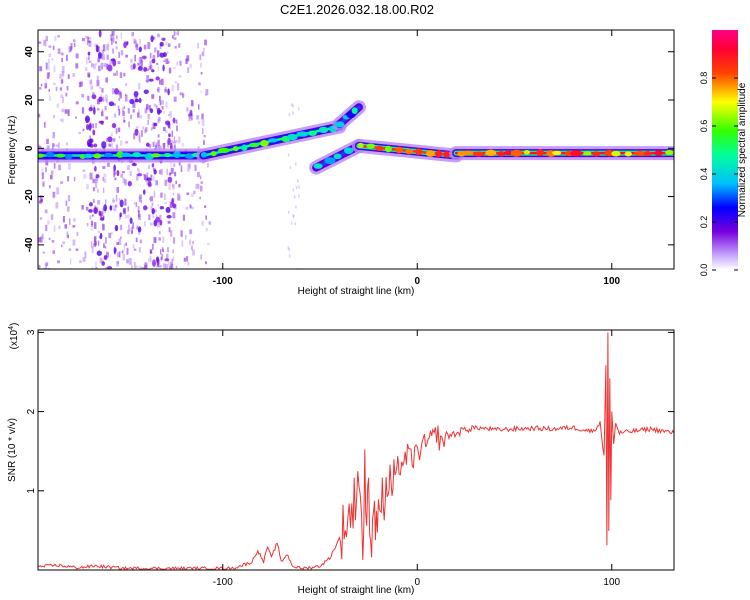  Describe the element at coordinates (704, 126) in the screenshot. I see `colorbar-tick-label: 0.6` at that location.